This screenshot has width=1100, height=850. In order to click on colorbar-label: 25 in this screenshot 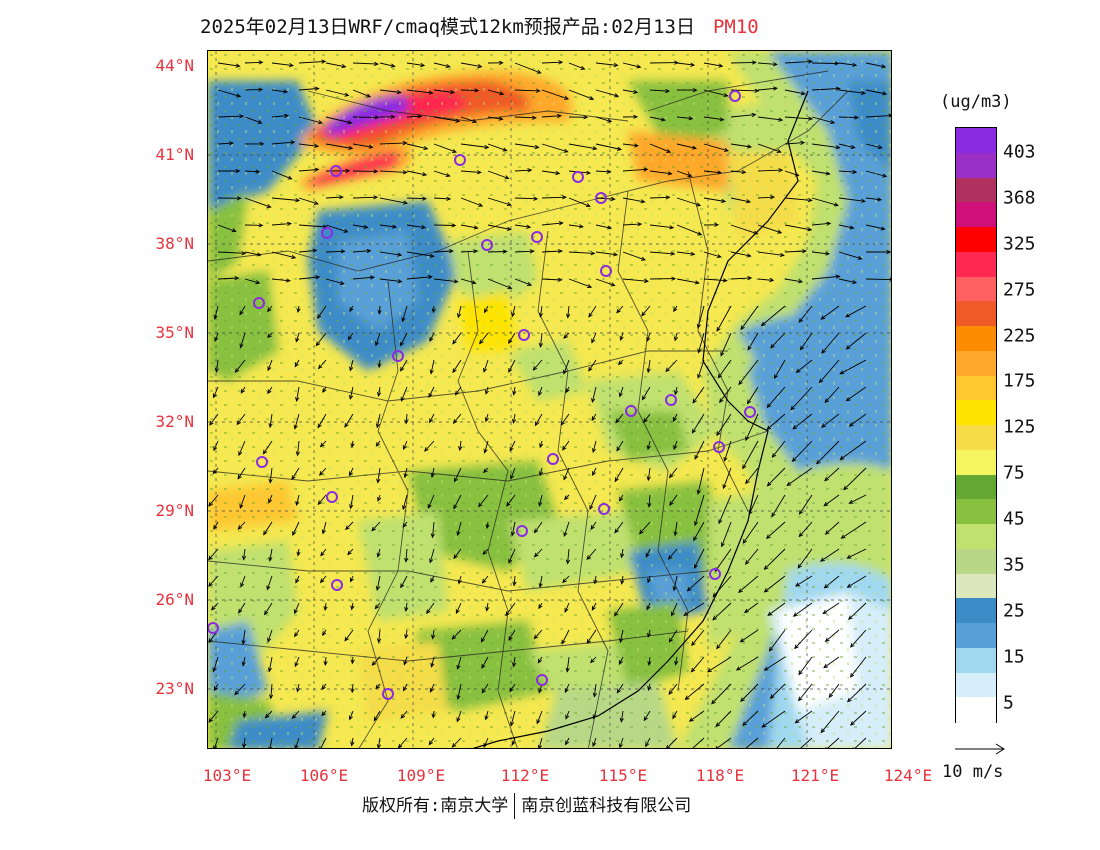, I will do `click(1014, 611)`.